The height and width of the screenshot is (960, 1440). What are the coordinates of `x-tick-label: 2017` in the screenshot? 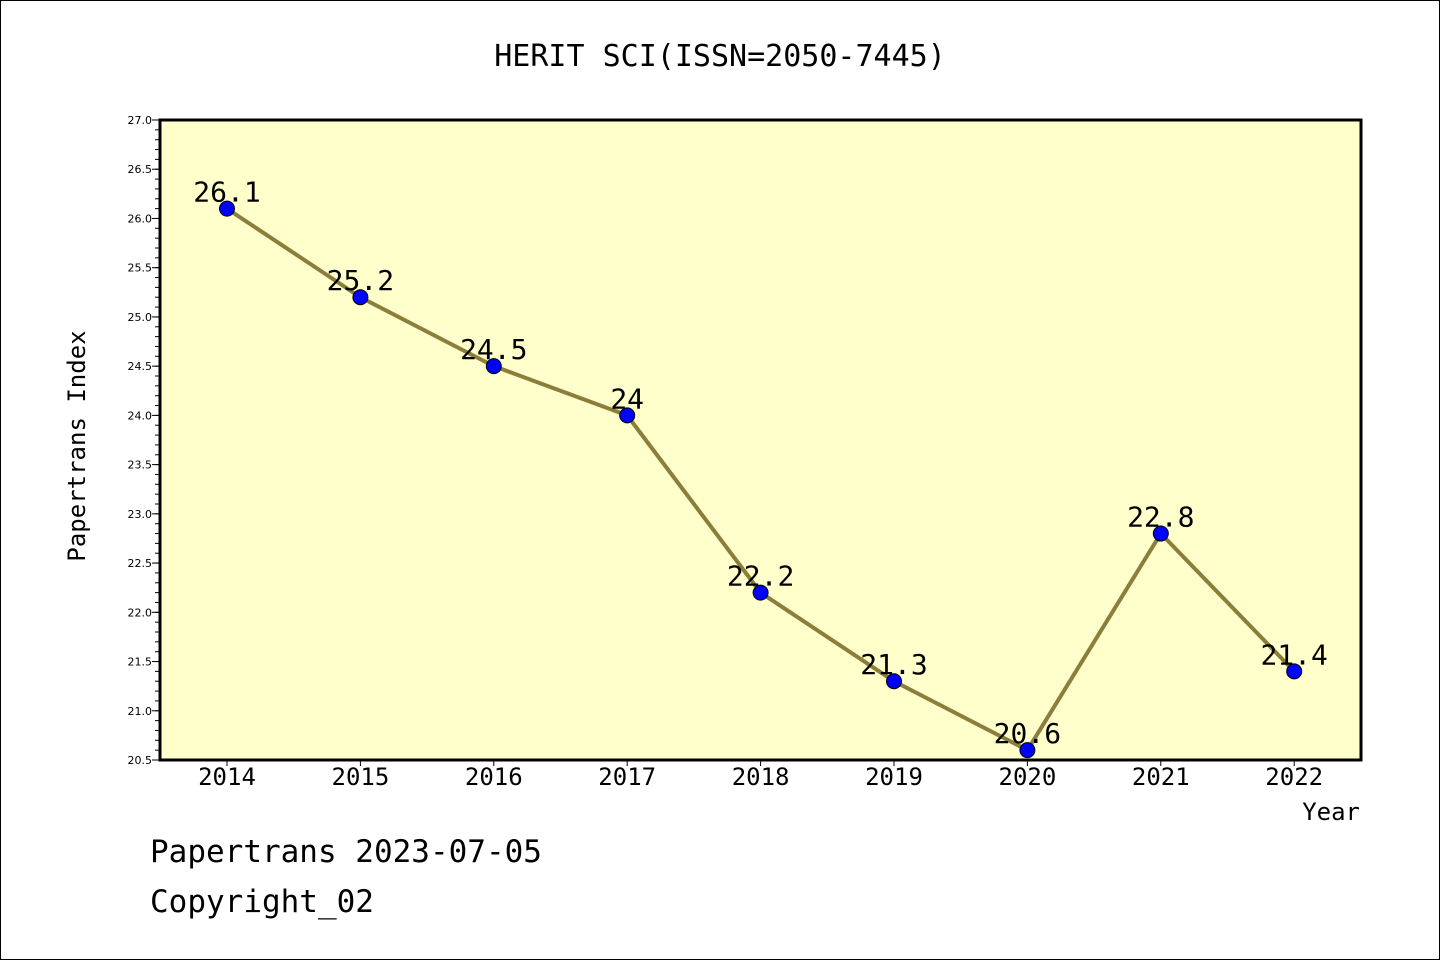 It's located at (627, 777).